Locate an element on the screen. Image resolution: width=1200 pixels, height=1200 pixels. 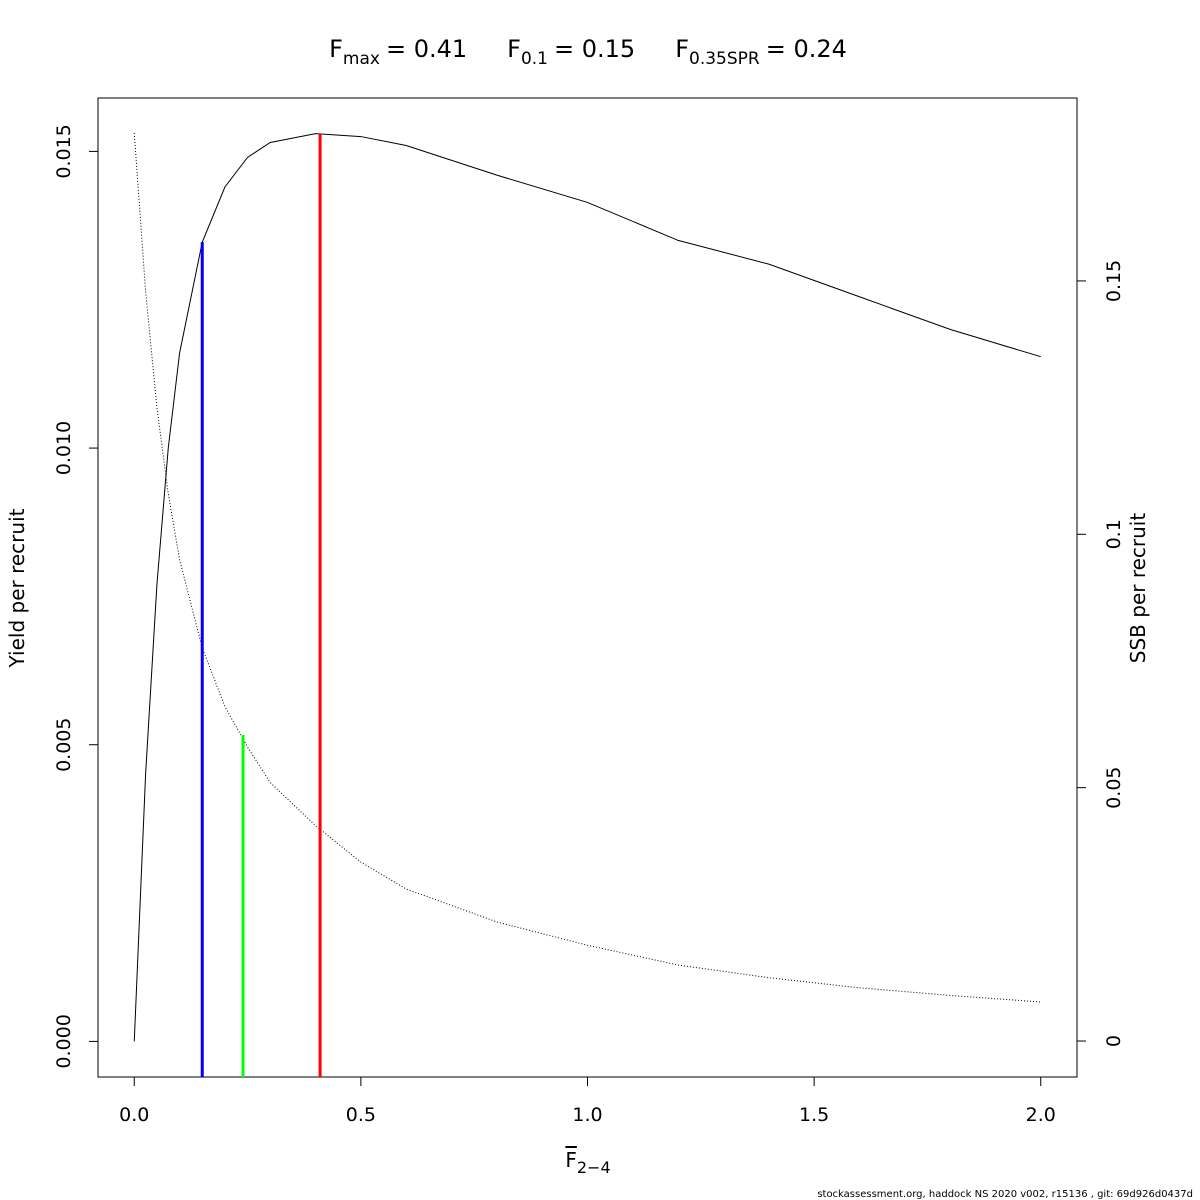
title-subscript: max is located at coordinates (361, 59).